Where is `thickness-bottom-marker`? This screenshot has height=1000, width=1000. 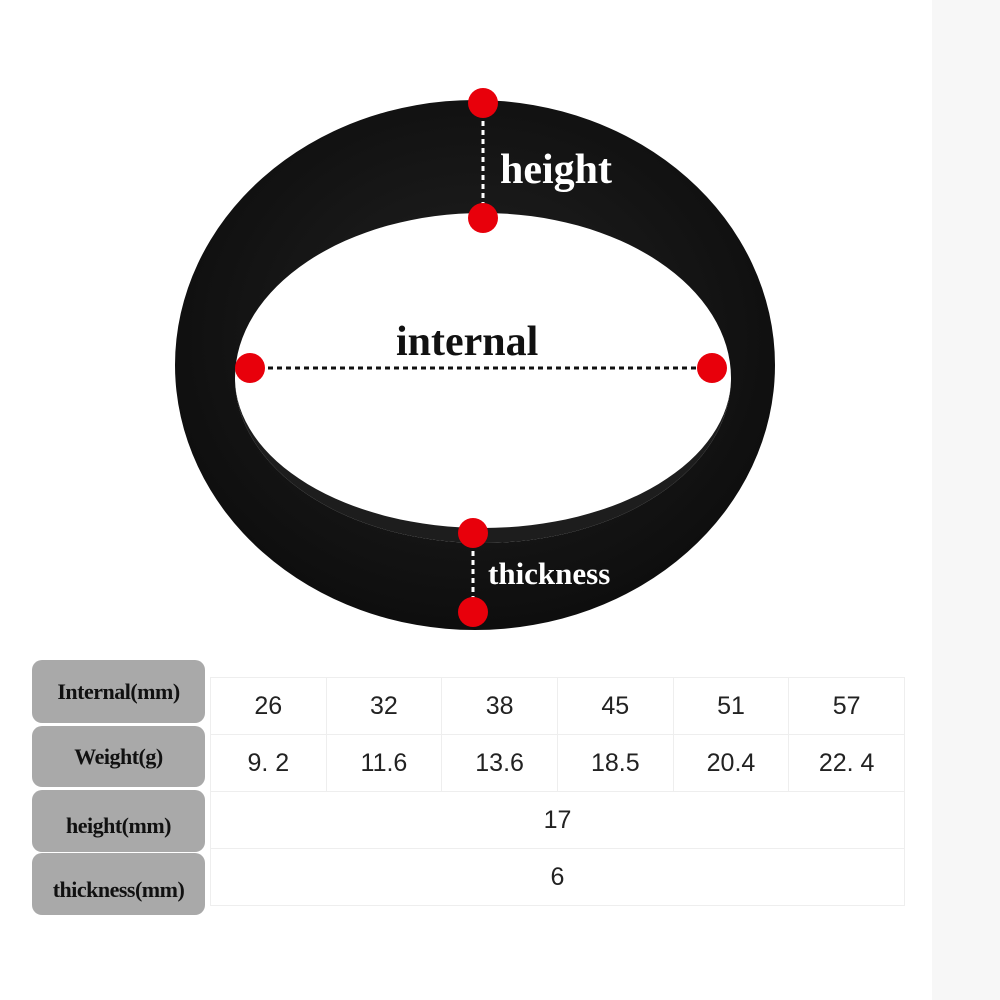
thickness-bottom-marker is located at coordinates (473, 612).